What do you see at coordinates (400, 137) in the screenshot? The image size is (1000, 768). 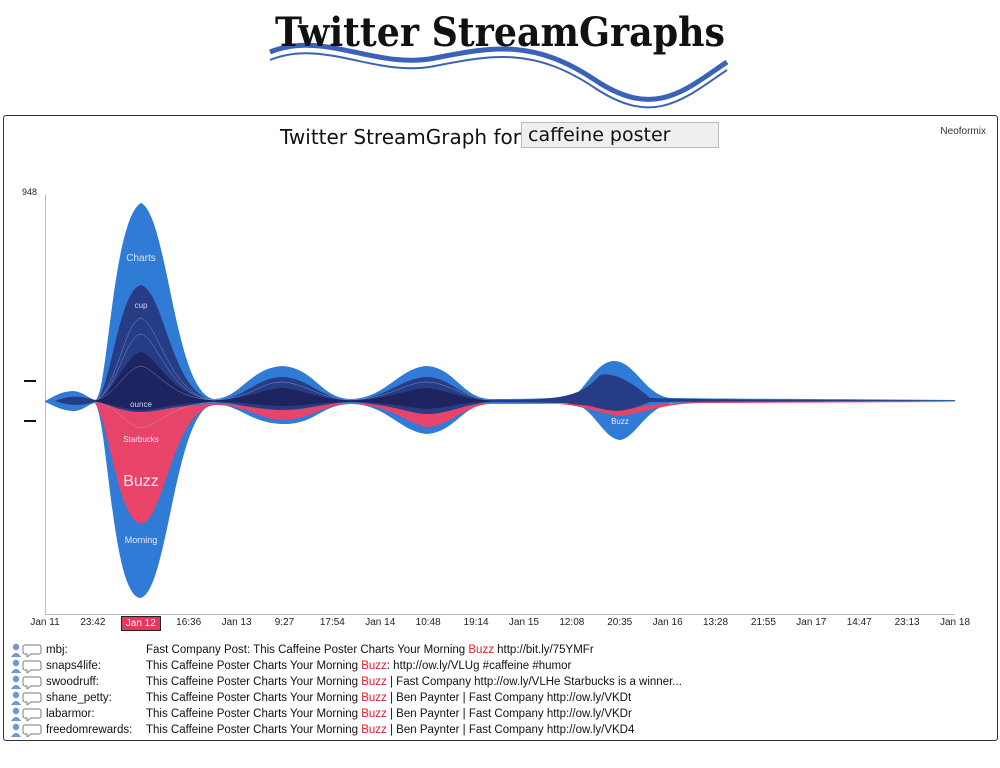 I see `page-title: Twitter StreamGraph for` at bounding box center [400, 137].